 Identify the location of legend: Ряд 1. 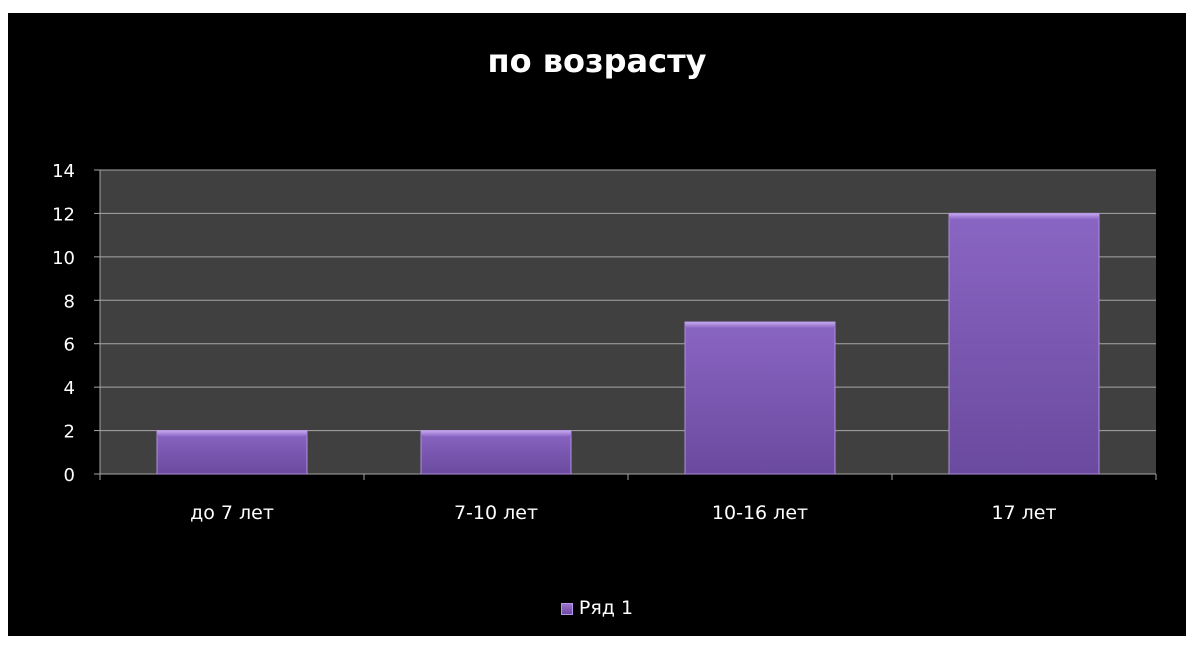
(597, 608).